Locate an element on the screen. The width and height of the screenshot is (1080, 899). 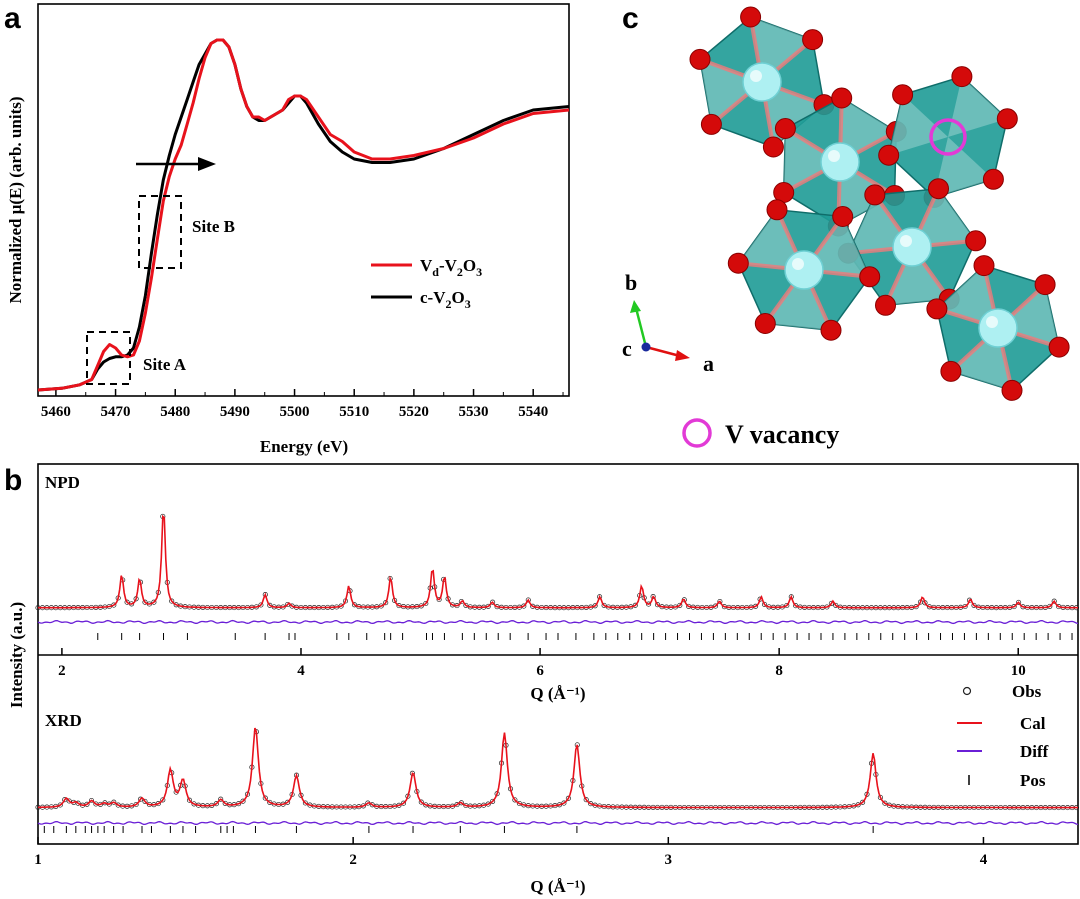
xanes-x-tick-label: 5490 is located at coordinates (235, 412).